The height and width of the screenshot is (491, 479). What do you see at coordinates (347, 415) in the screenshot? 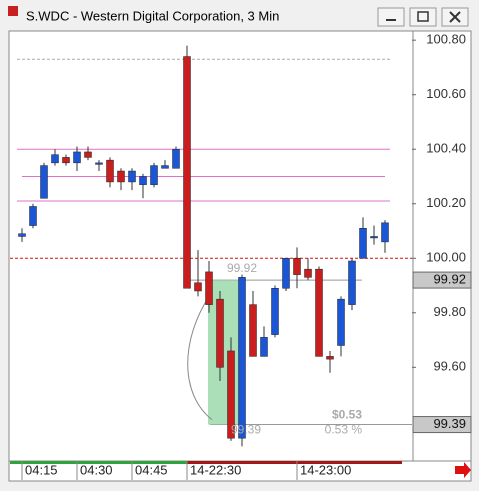
I see `measure-change: $0.53` at bounding box center [347, 415].